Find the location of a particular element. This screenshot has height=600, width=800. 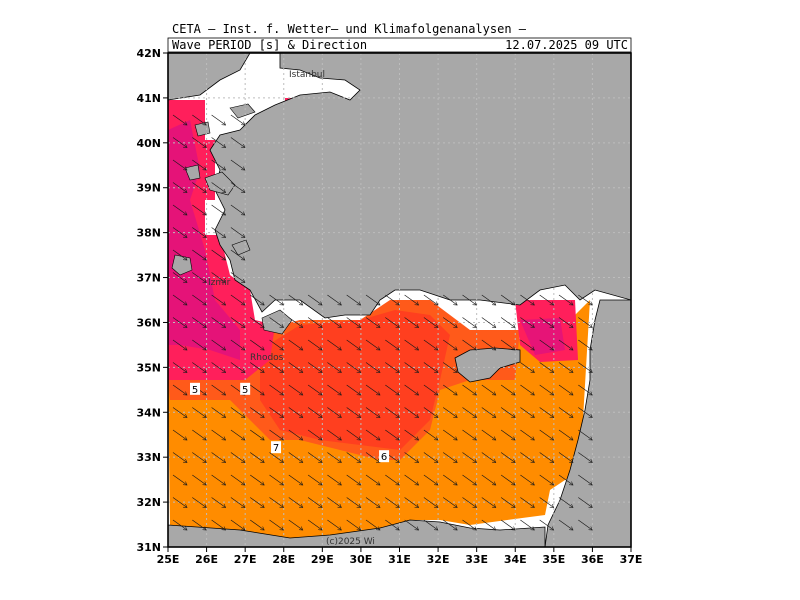

levant-landmass is located at coordinates (587, 423).